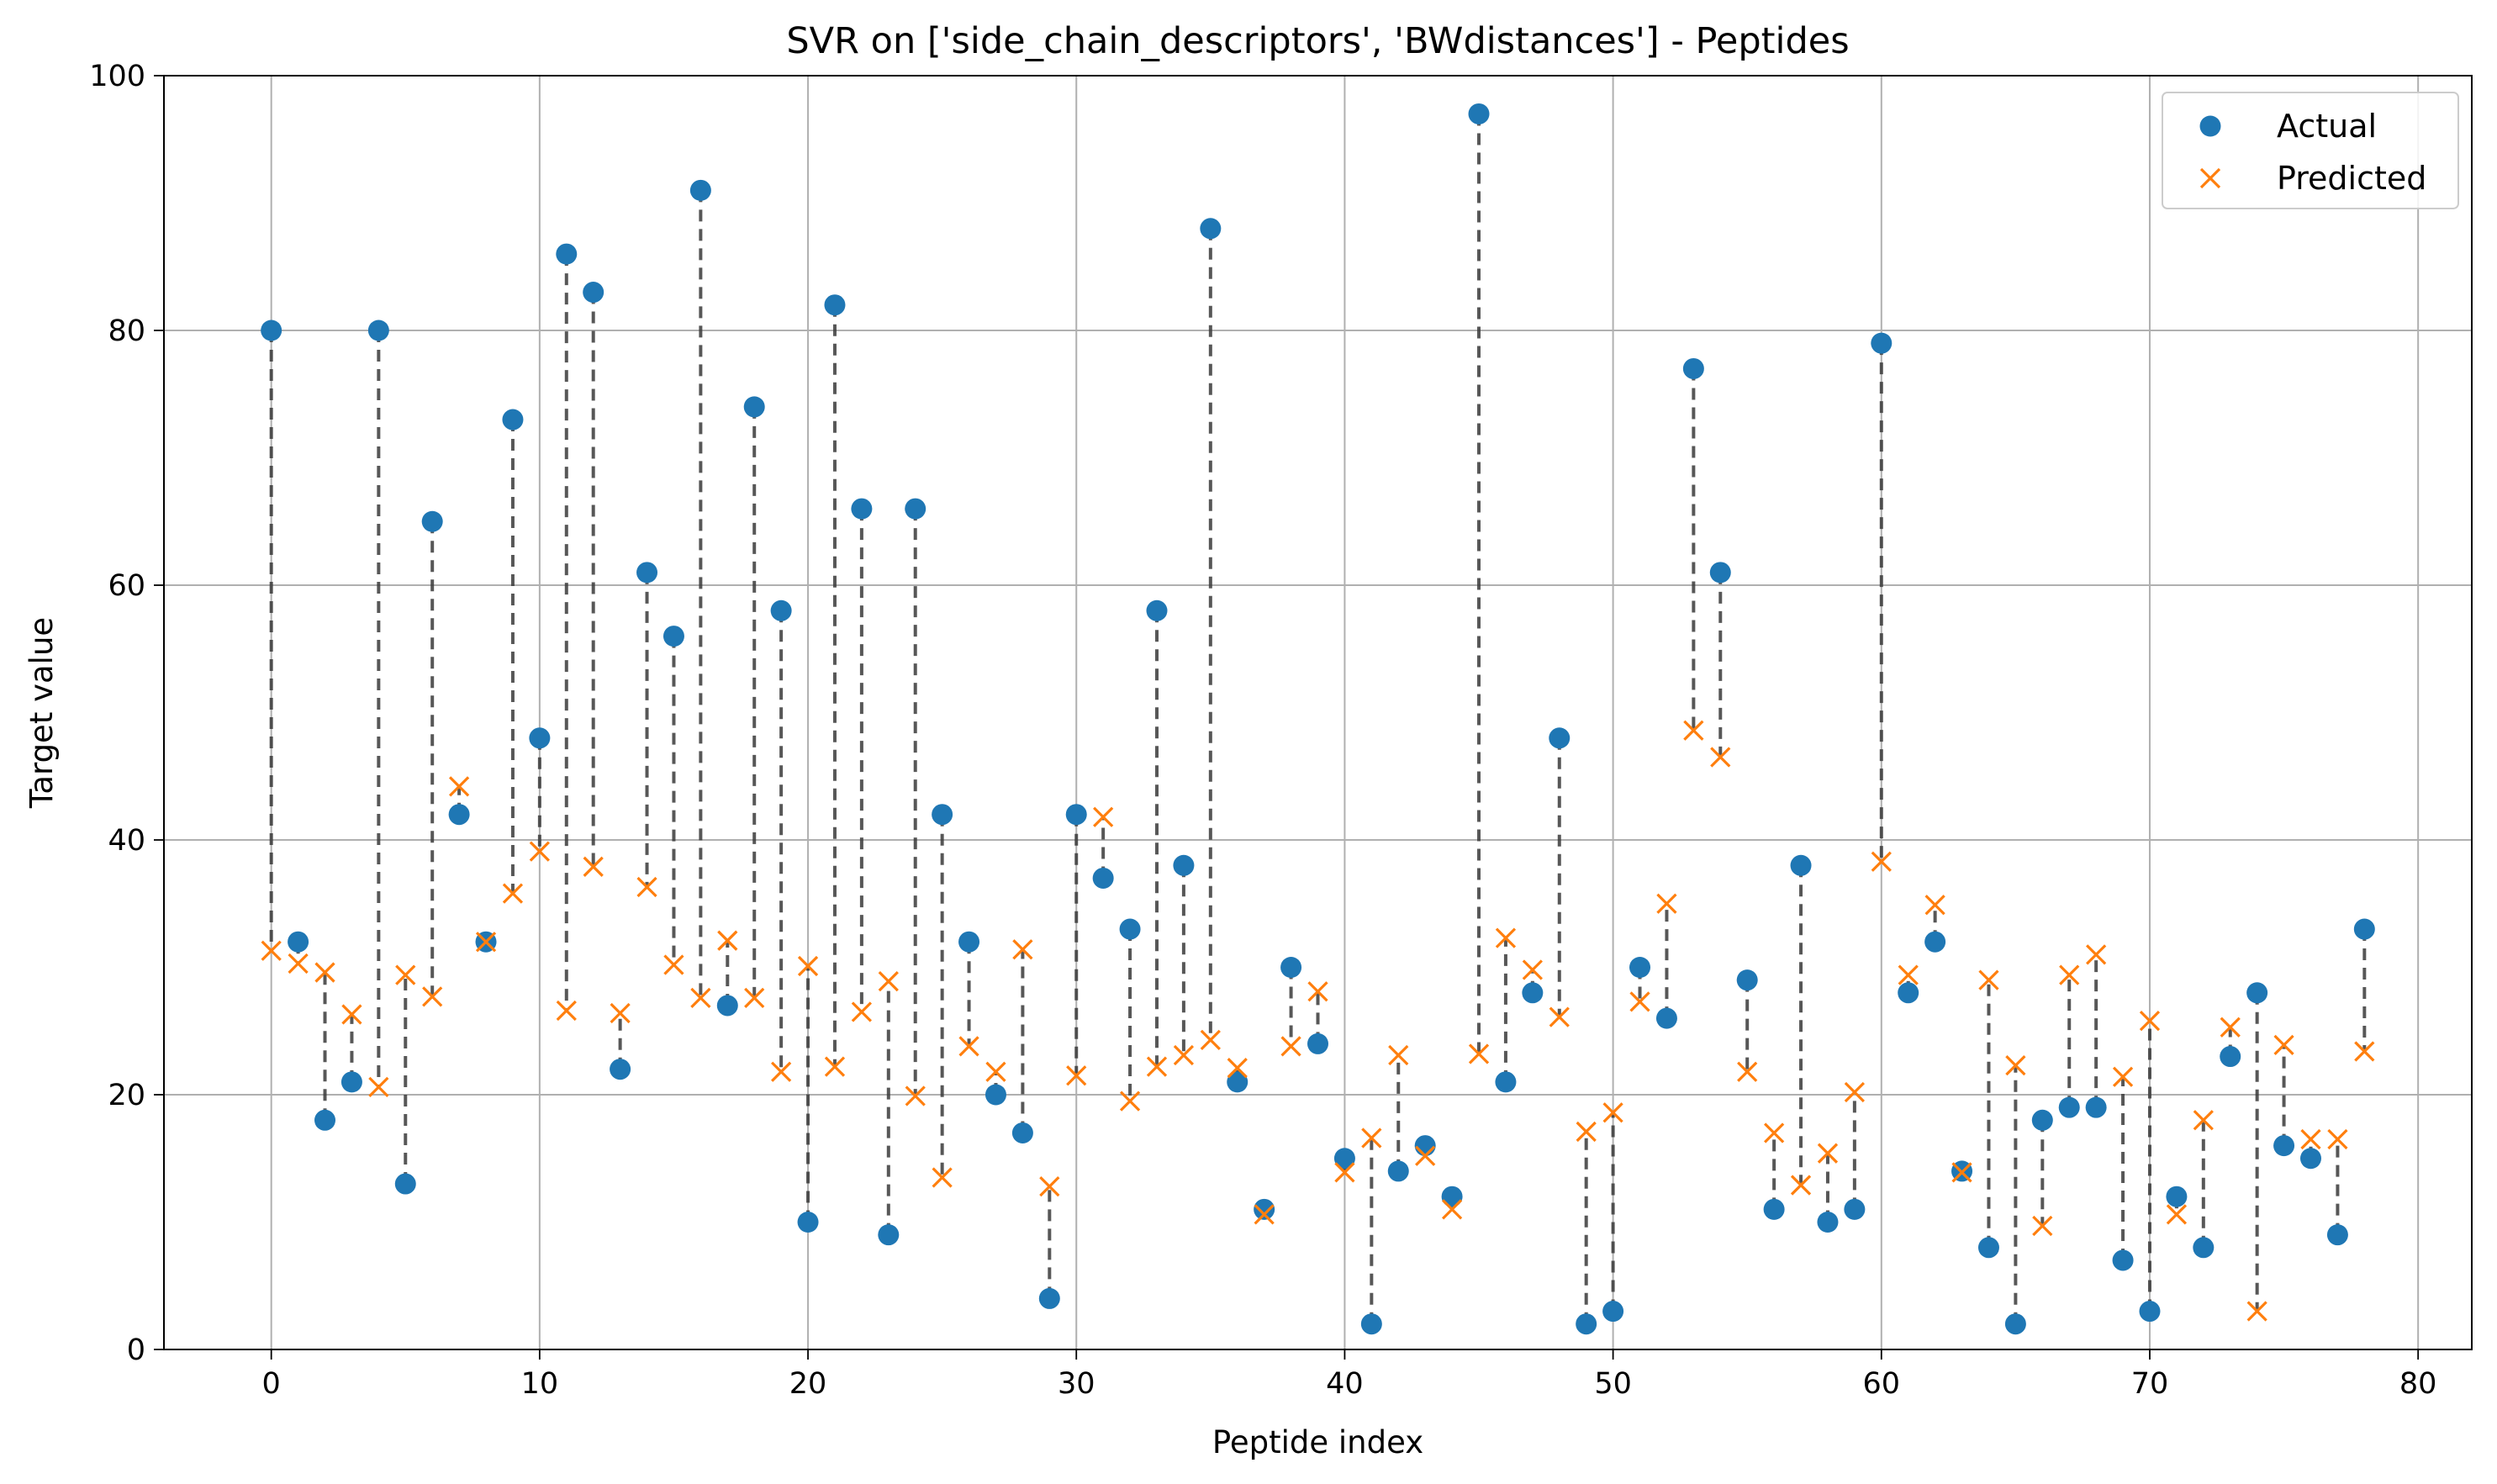 The width and height of the screenshot is (2497, 1484). What do you see at coordinates (126, 586) in the screenshot?
I see `y-tick-label: 60` at bounding box center [126, 586].